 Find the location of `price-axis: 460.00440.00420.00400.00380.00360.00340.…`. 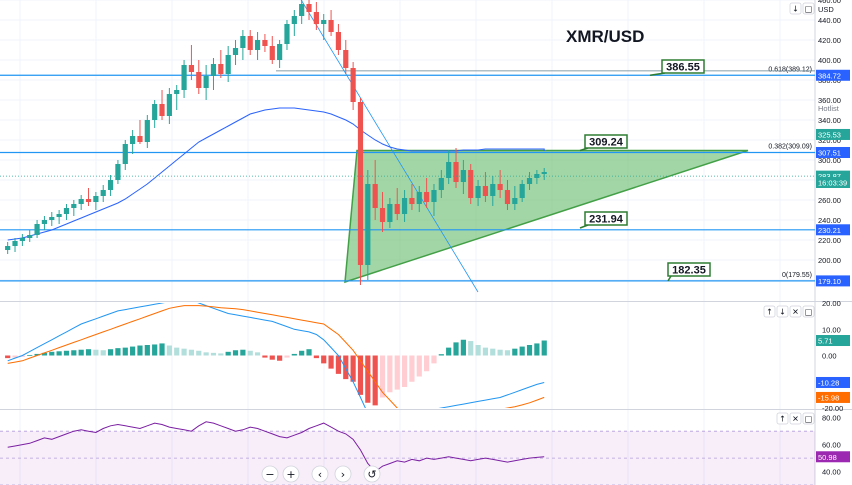

price-axis: 460.00440.00420.00400.00380.00360.00340.… is located at coordinates (833, 238).